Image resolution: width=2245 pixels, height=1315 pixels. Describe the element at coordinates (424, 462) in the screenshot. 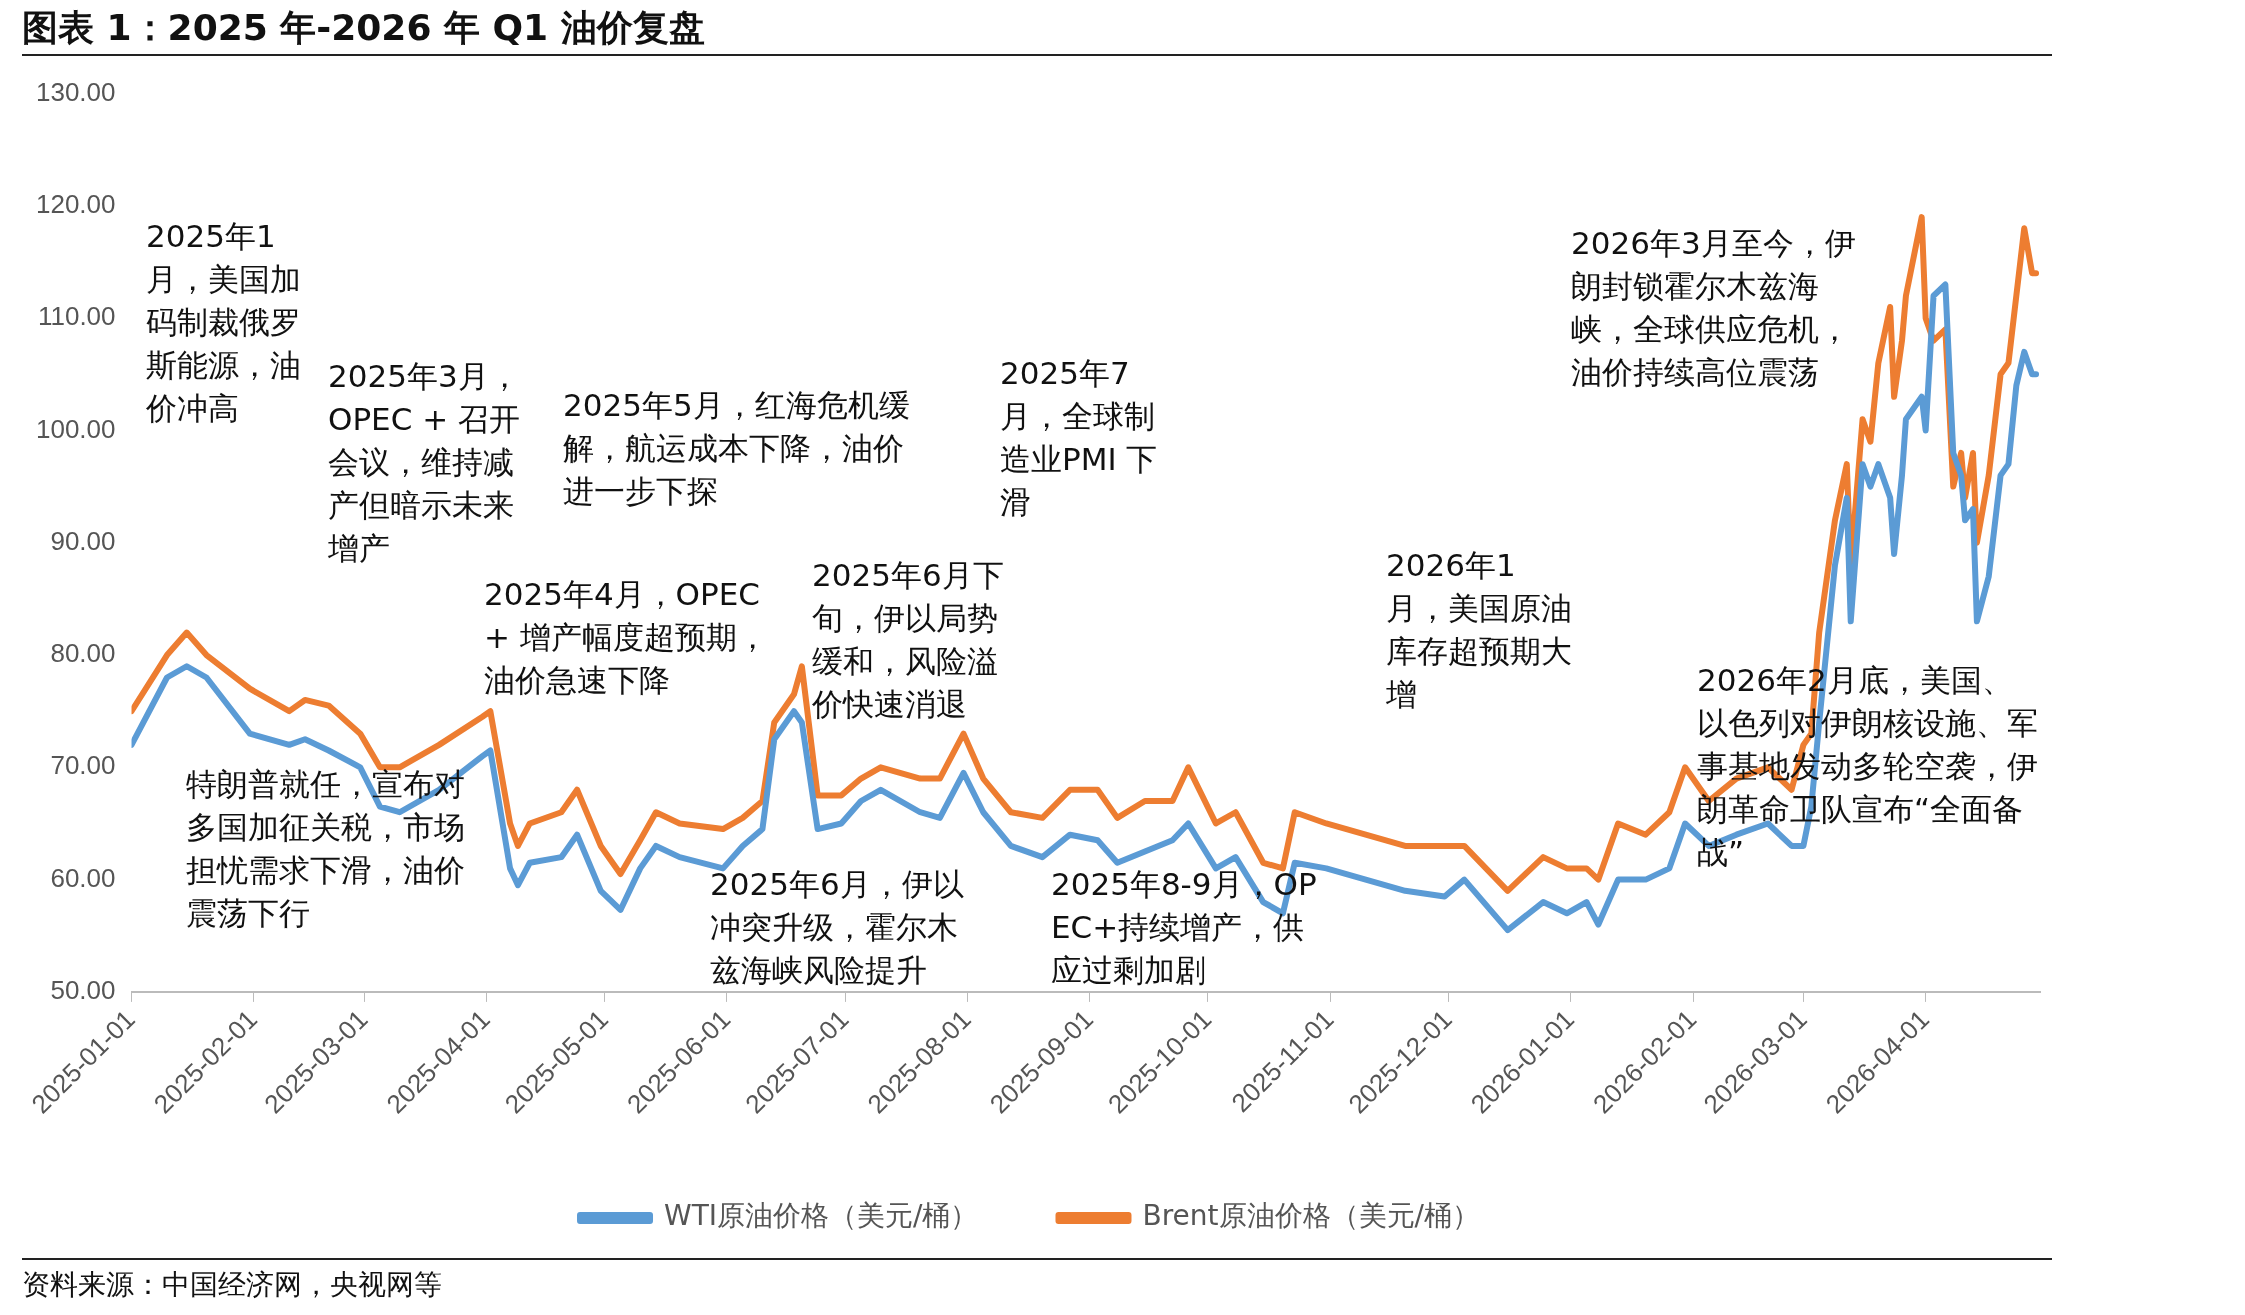

I see `annotation: 2025年3月，OPEC + 召开会议，维持减产但暗示未来增产` at that location.